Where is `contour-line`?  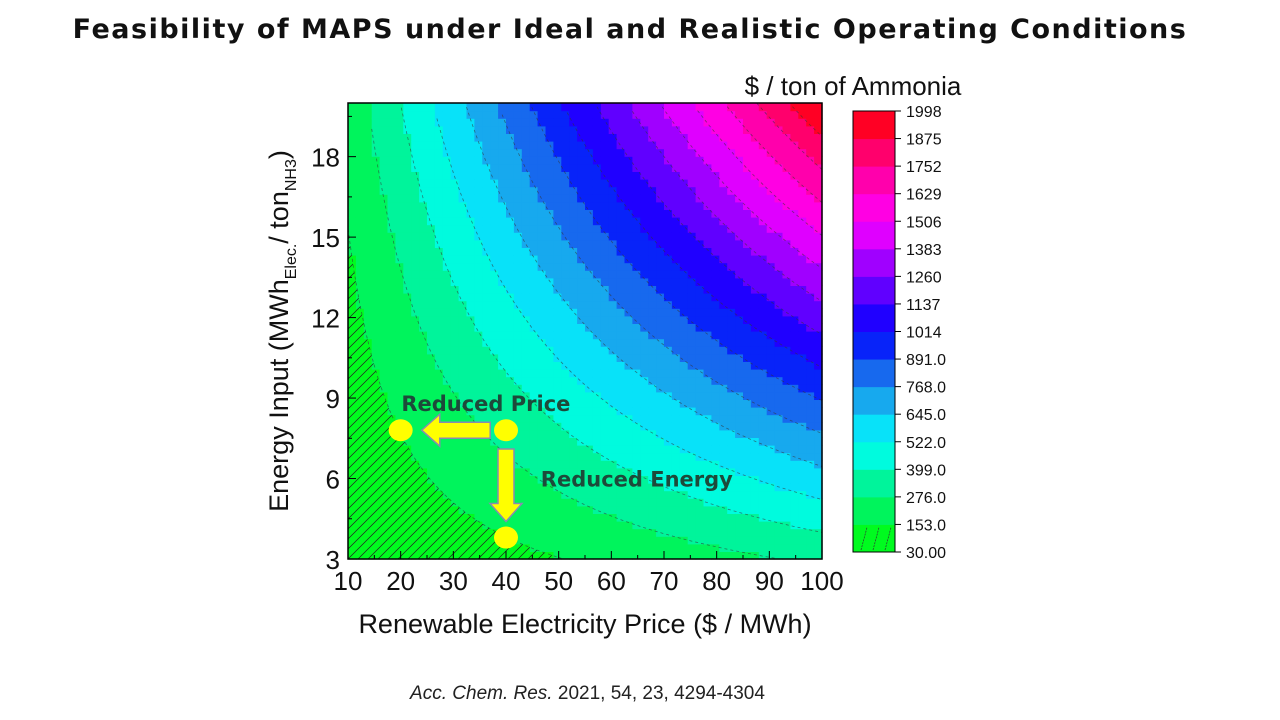 contour-line is located at coordinates (677, 253).